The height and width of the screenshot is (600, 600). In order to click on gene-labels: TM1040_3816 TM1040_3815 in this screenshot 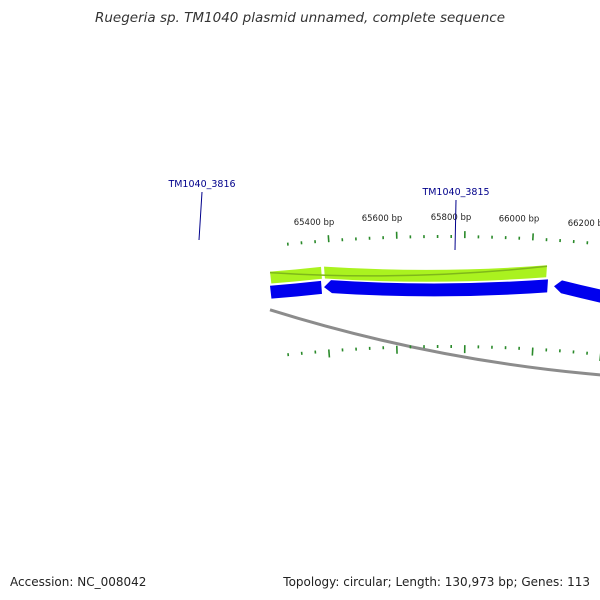, I will do `click(328, 215)`.